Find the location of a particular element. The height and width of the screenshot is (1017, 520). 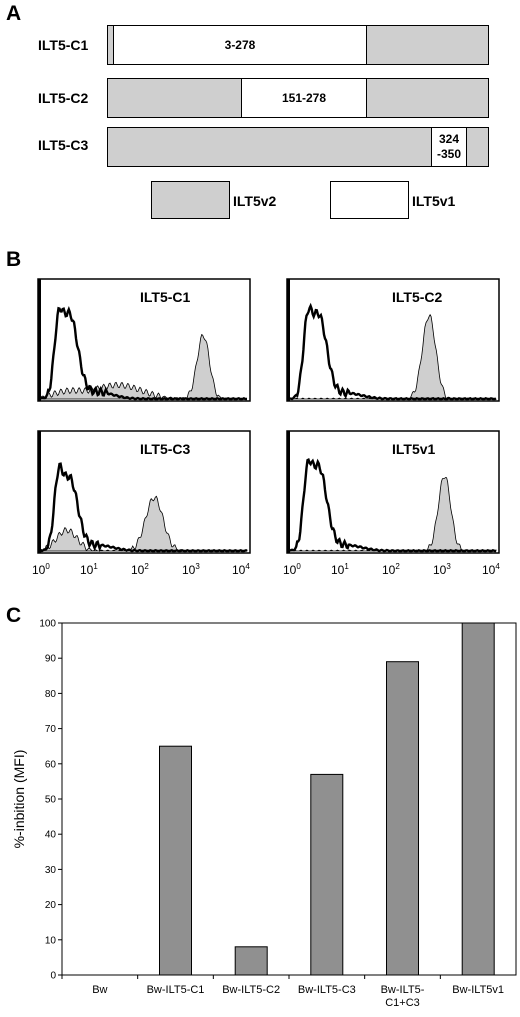

construct-bar-c2: 151-278 is located at coordinates (298, 98).